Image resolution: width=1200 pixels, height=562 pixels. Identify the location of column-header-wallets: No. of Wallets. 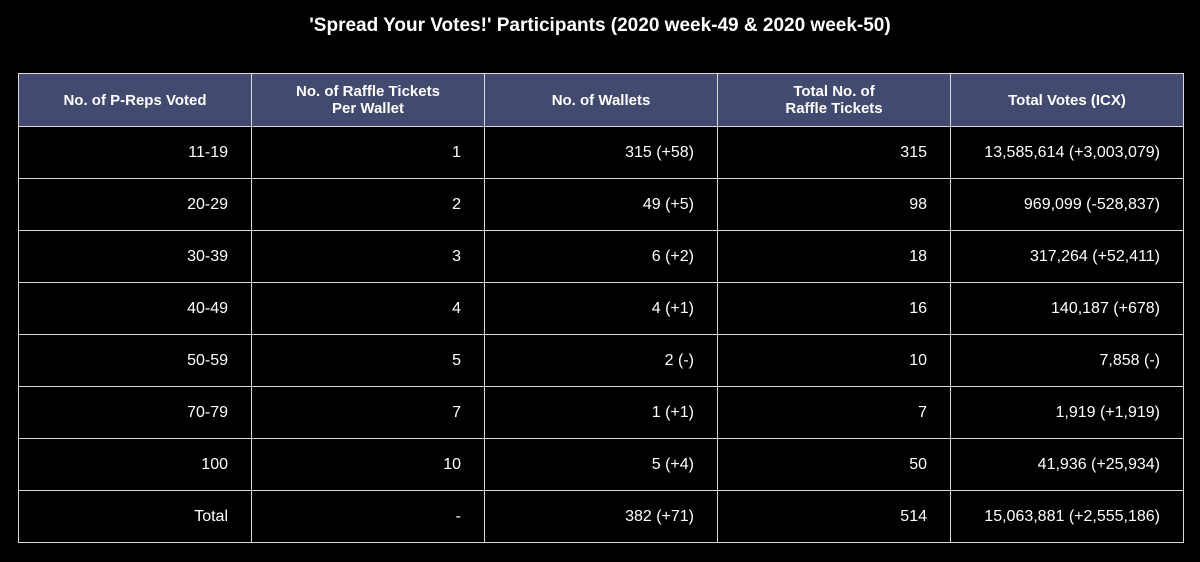
(601, 100).